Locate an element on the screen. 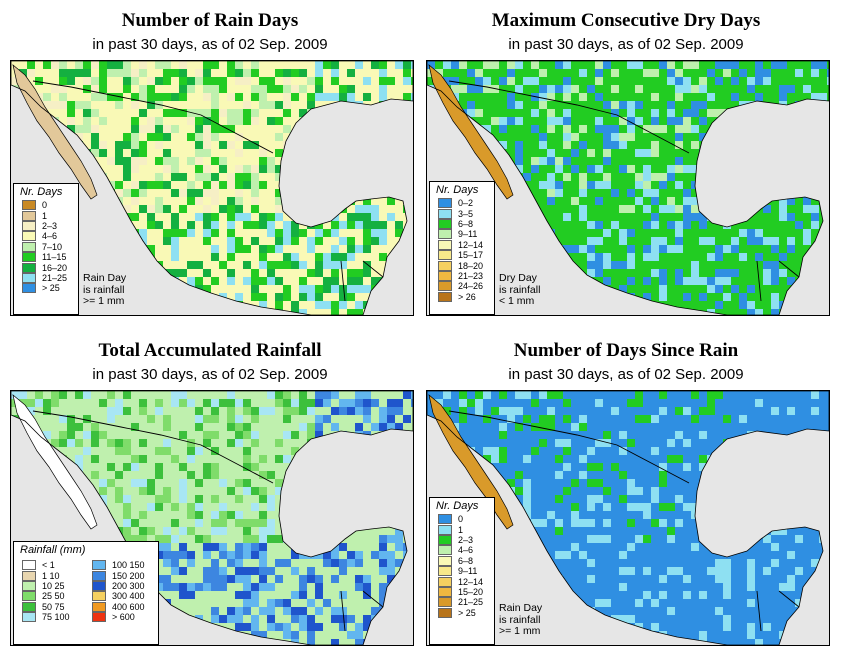 The height and width of the screenshot is (658, 846). legend-label: 24–26 is located at coordinates (471, 286).